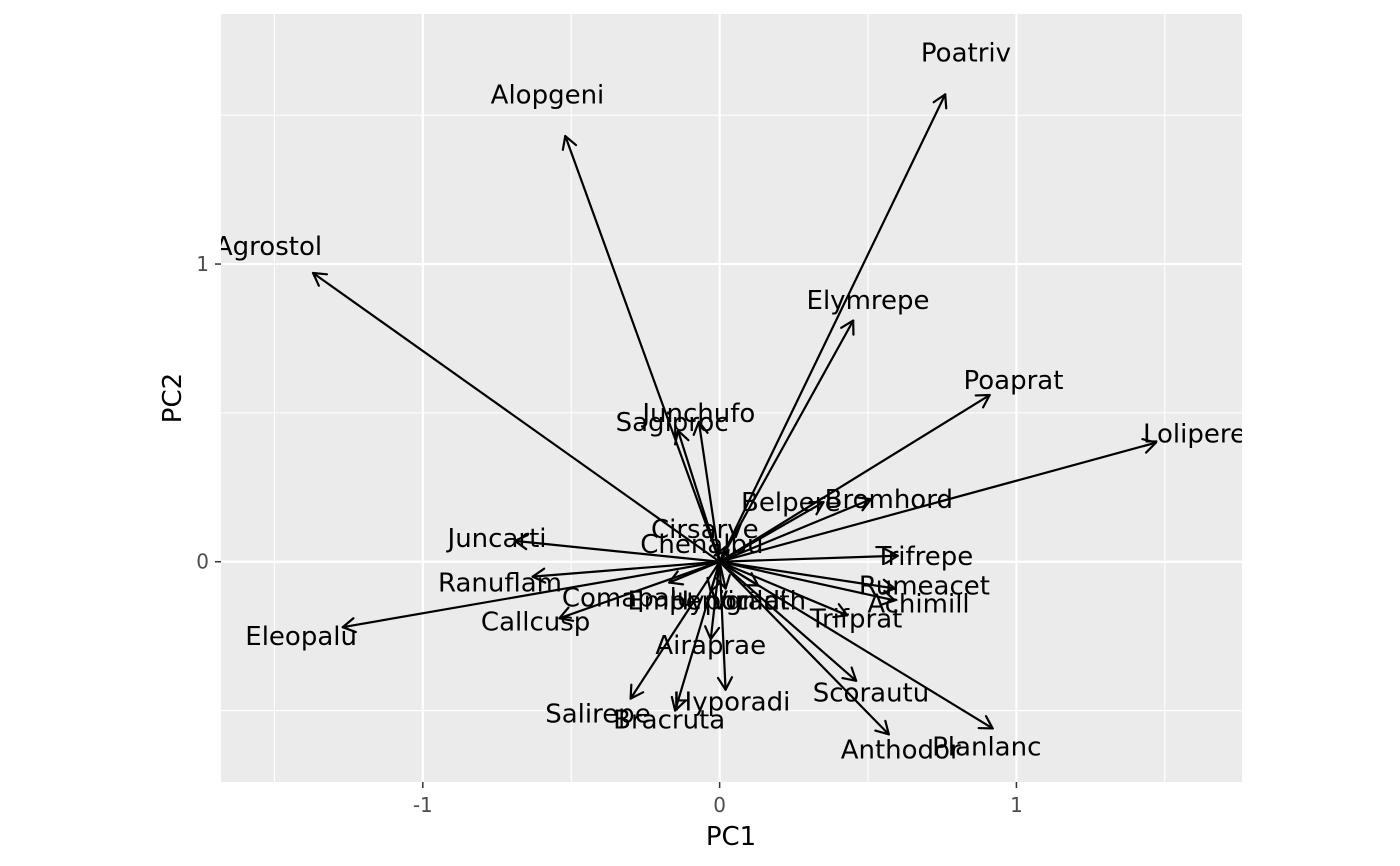 The height and width of the screenshot is (866, 1400). Describe the element at coordinates (868, 301) in the screenshot. I see `variable-label: Elymrepe` at that location.